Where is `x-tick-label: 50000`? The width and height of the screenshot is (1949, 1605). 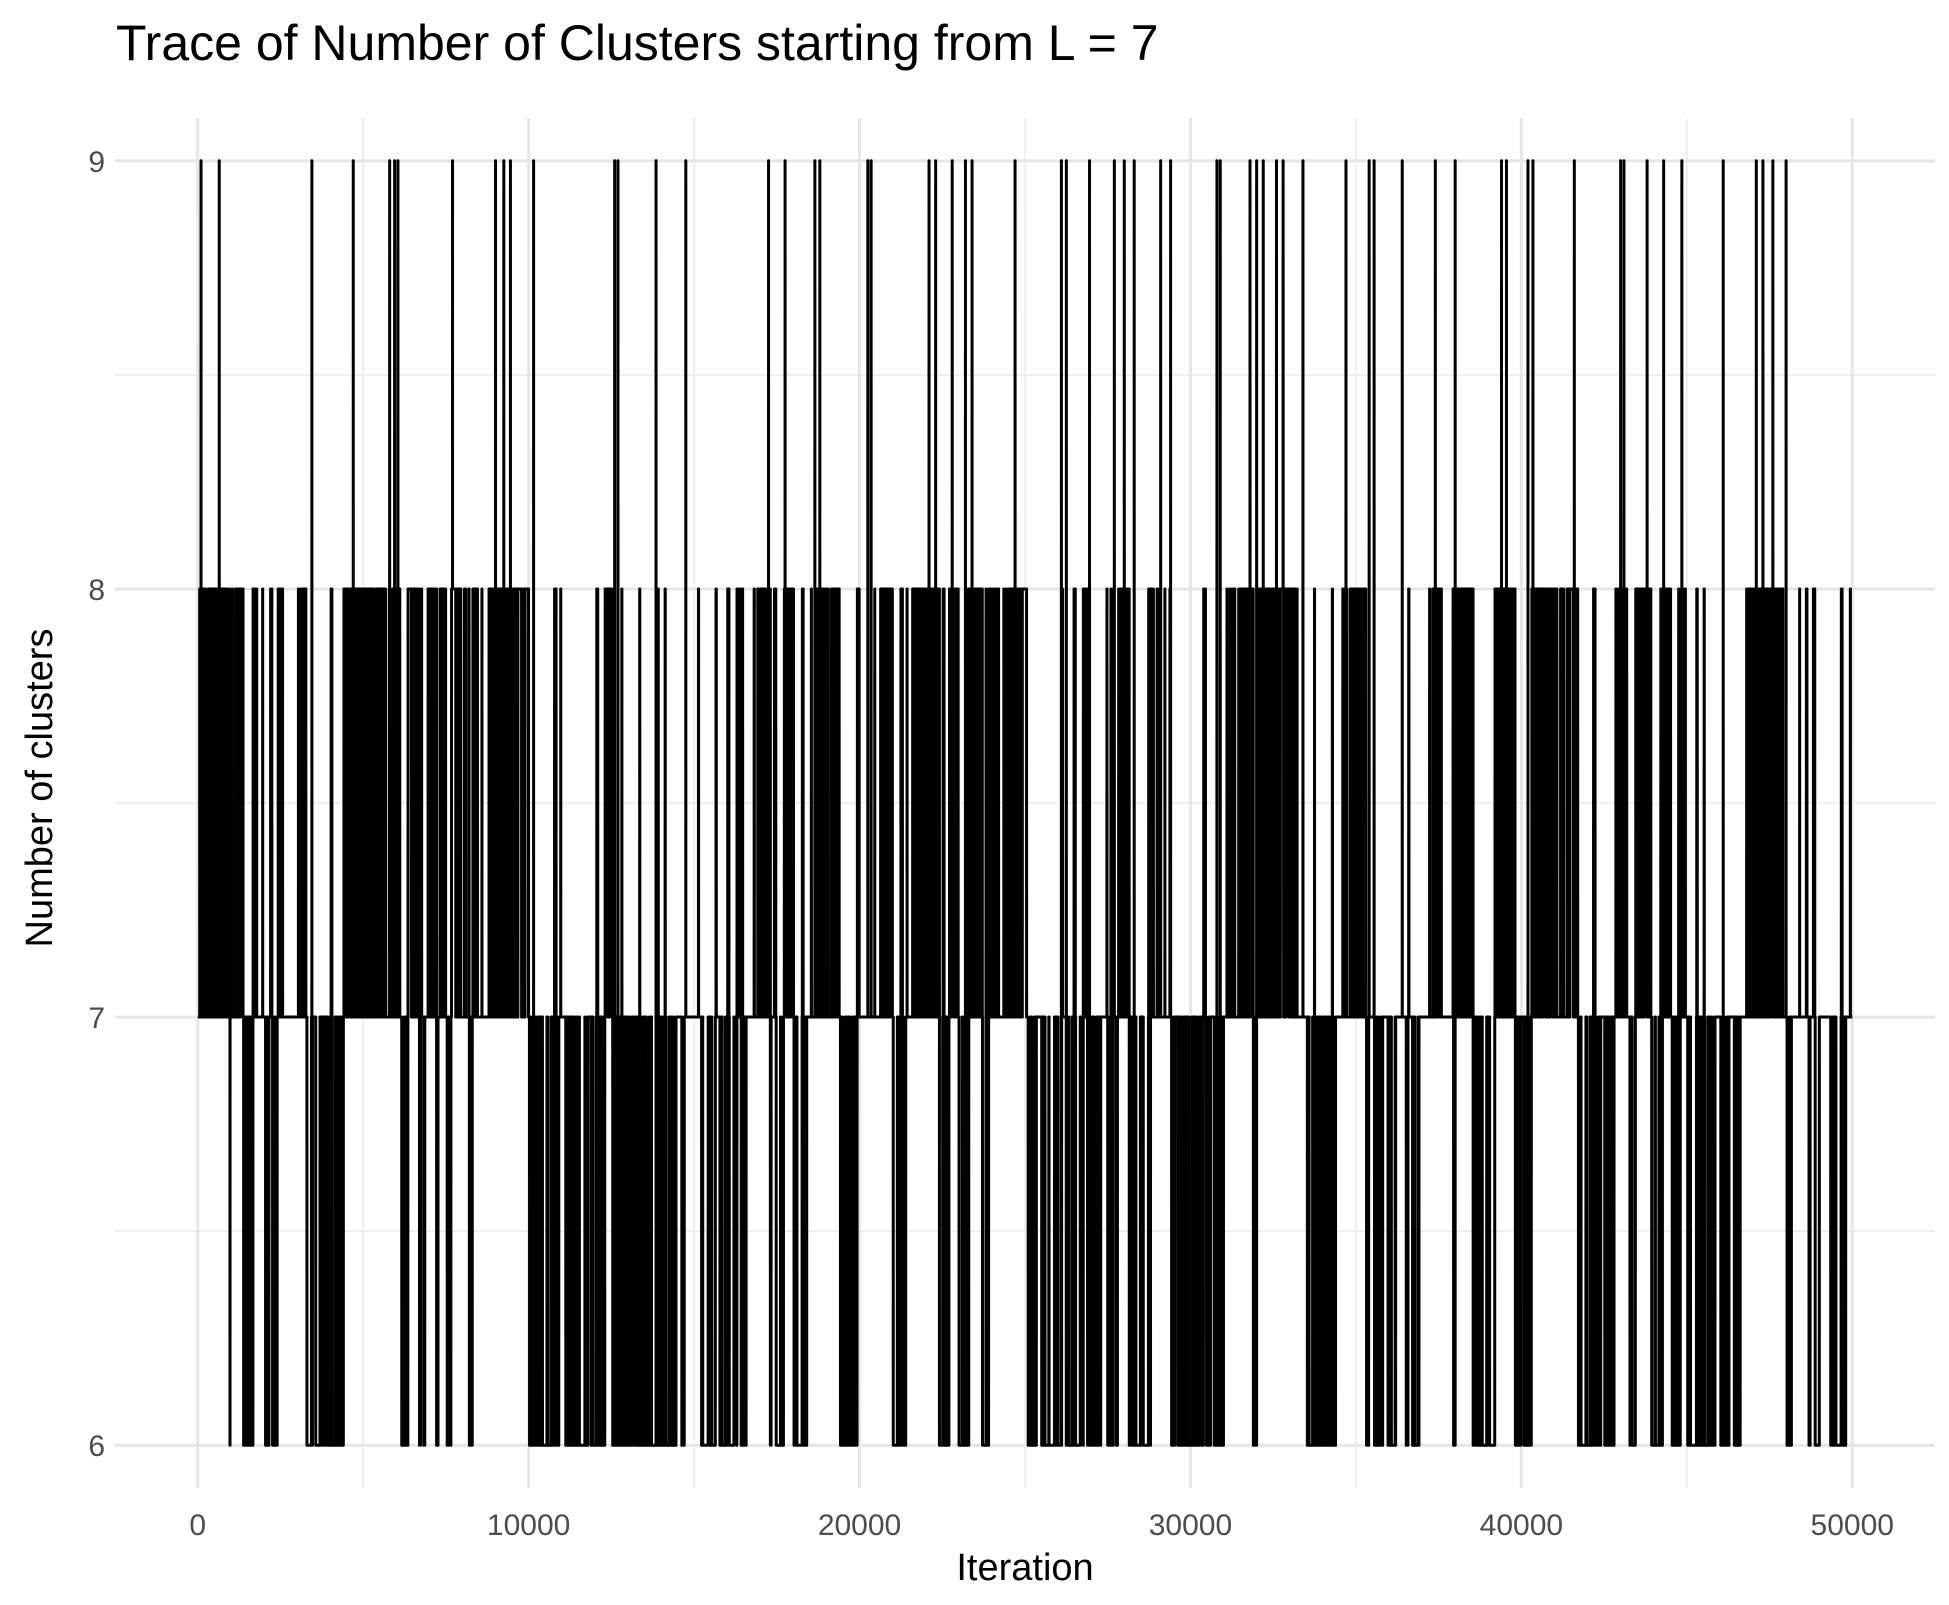 x-tick-label: 50000 is located at coordinates (1852, 1525).